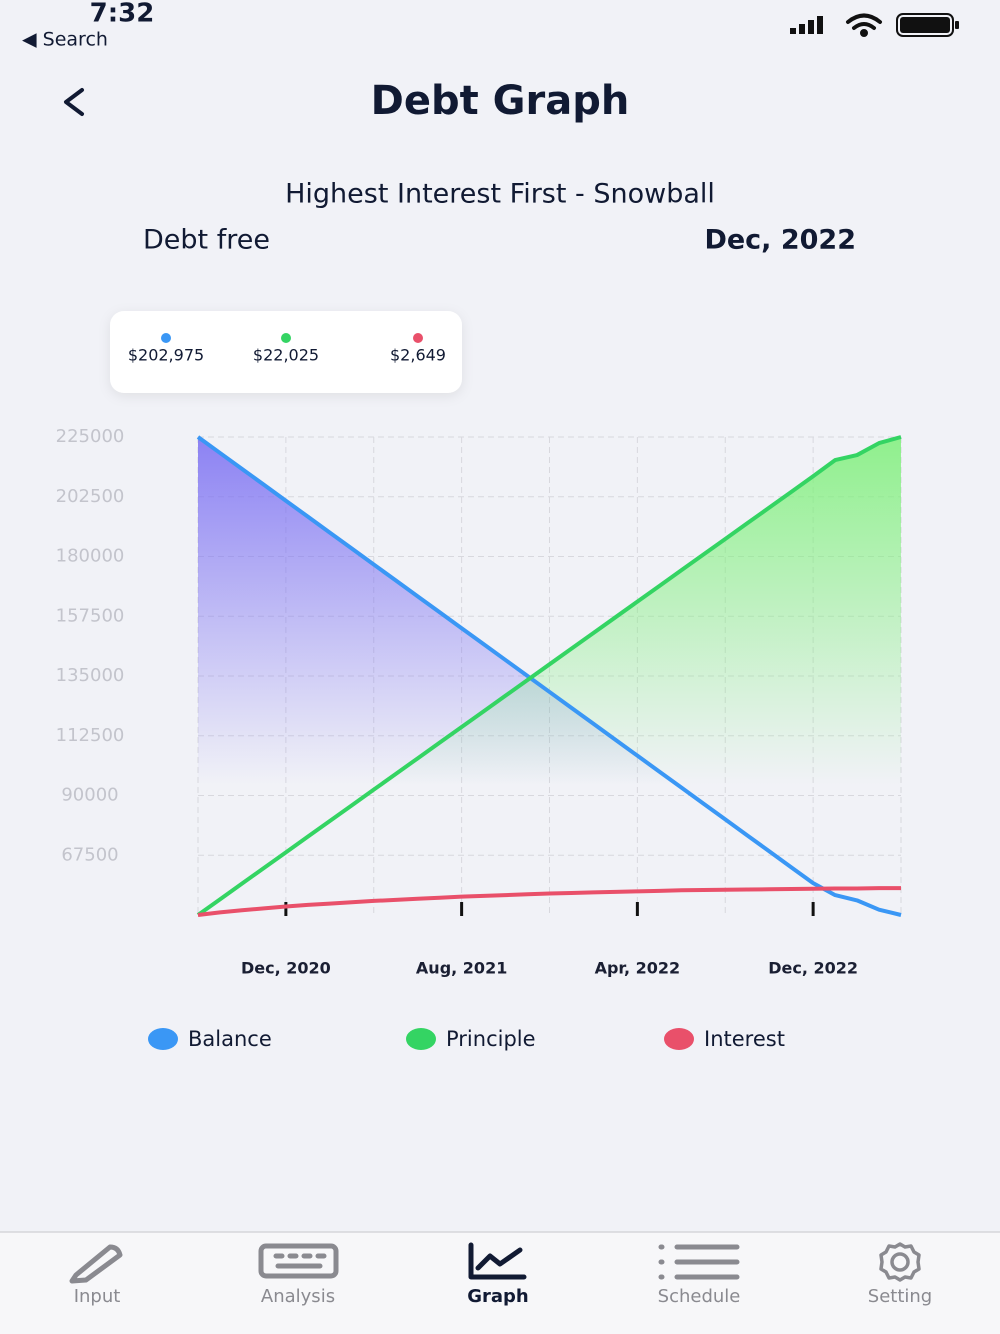  I want to click on battery-icon, so click(927, 25).